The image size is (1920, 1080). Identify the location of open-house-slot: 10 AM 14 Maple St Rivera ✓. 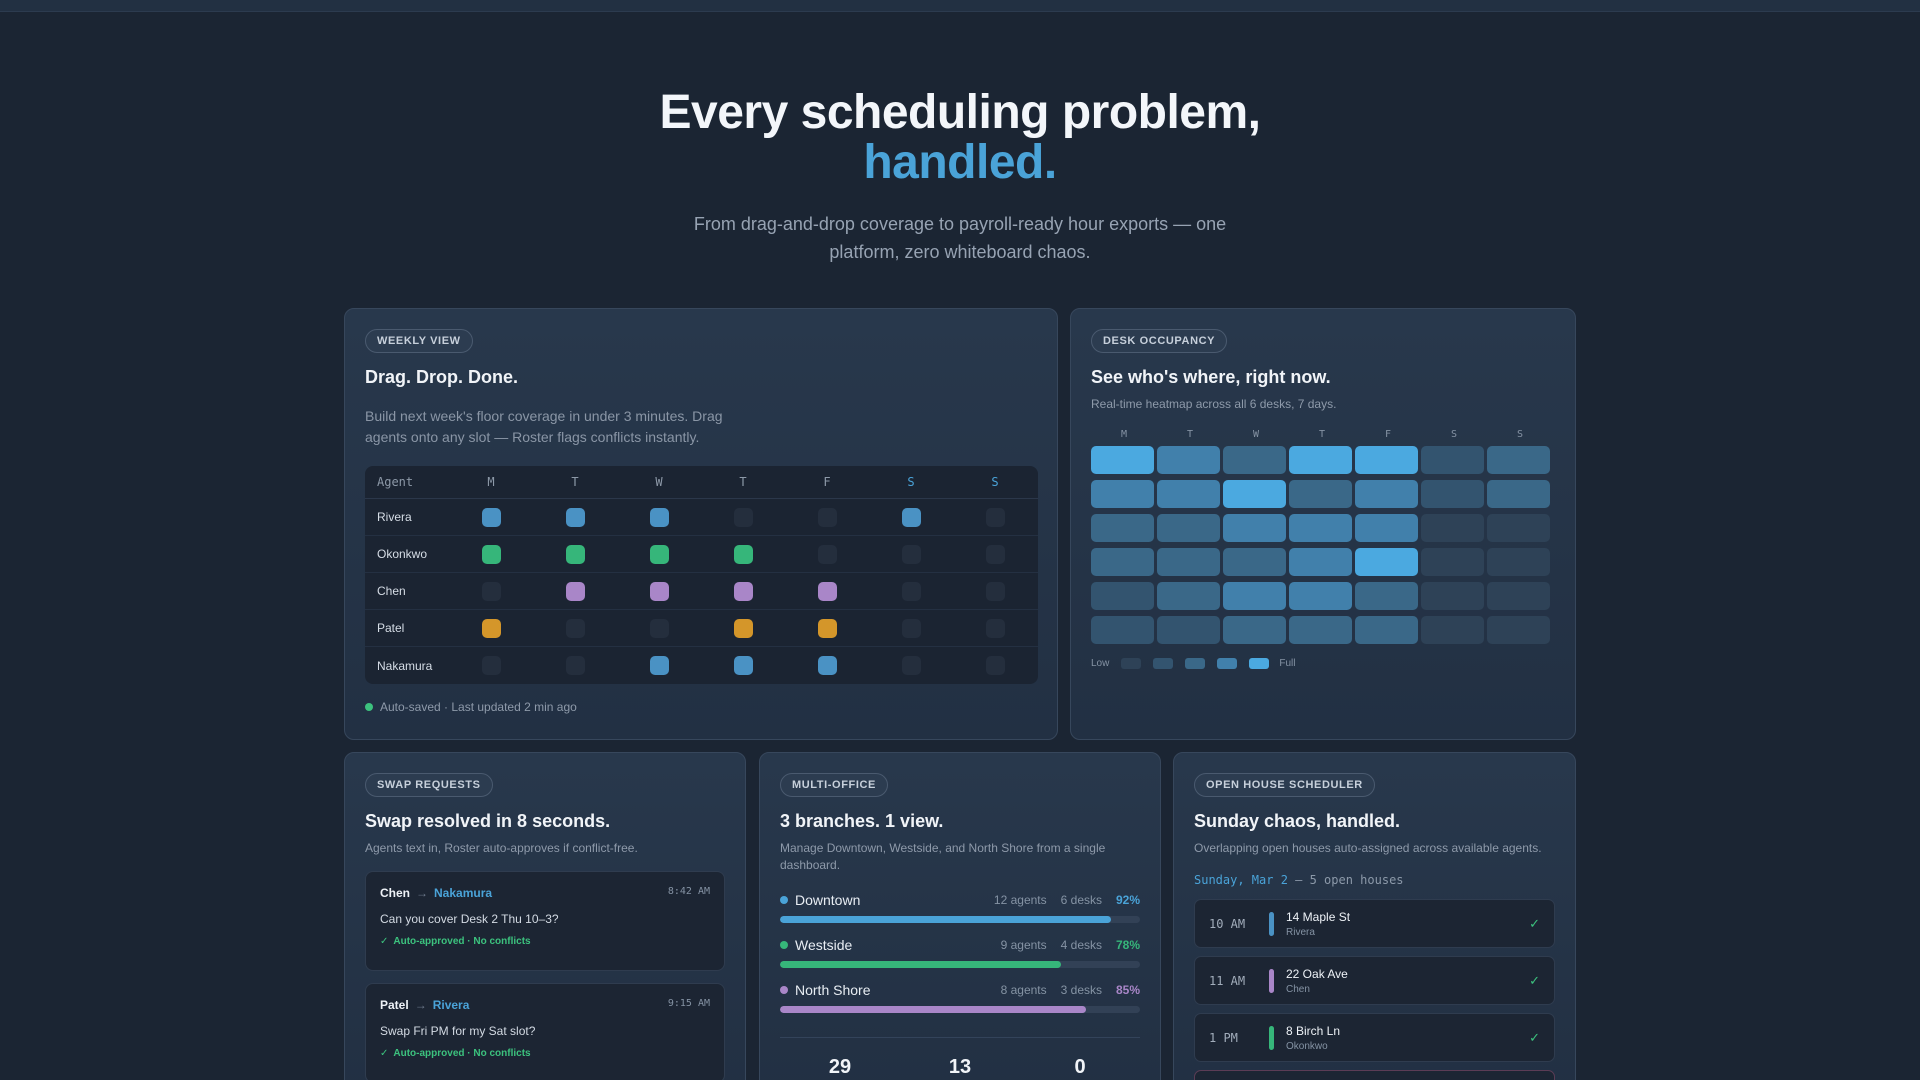
(1374, 923).